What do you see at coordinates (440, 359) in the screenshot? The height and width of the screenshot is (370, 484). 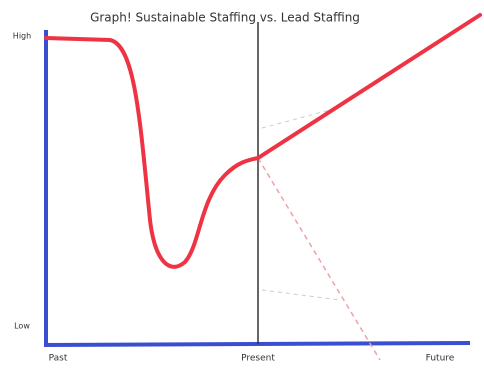 I see `x-label: Future` at bounding box center [440, 359].